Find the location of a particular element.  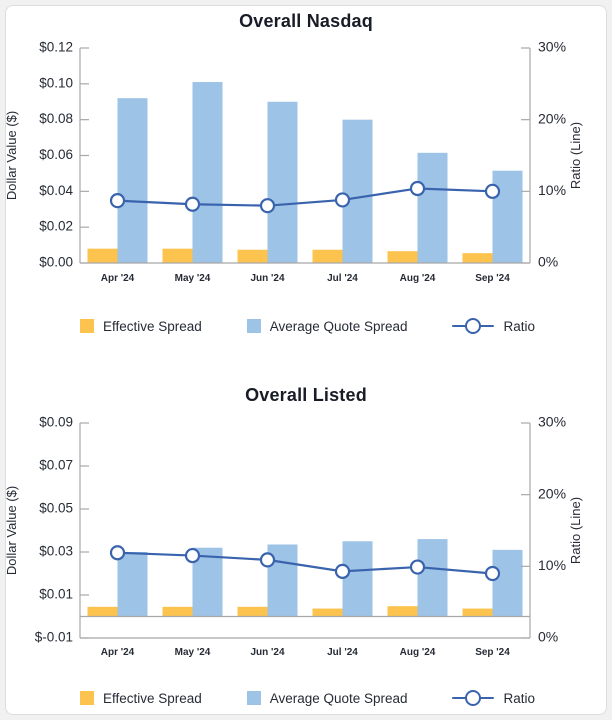

svg-text: $0.00 is located at coordinates (56, 262).